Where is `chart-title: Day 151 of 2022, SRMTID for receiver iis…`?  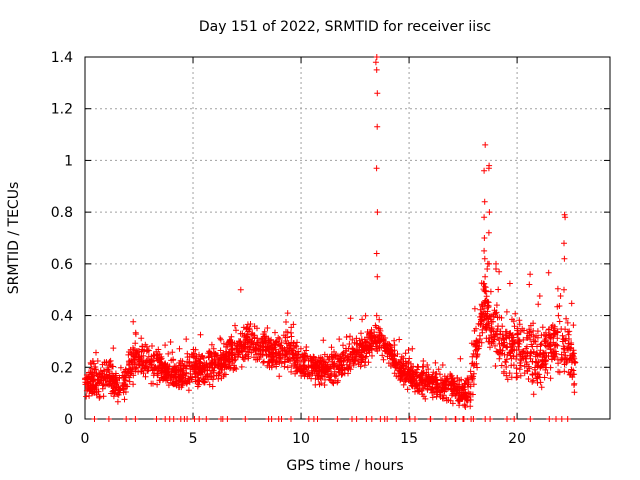 chart-title: Day 151 of 2022, SRMTID for receiver iis… is located at coordinates (345, 27).